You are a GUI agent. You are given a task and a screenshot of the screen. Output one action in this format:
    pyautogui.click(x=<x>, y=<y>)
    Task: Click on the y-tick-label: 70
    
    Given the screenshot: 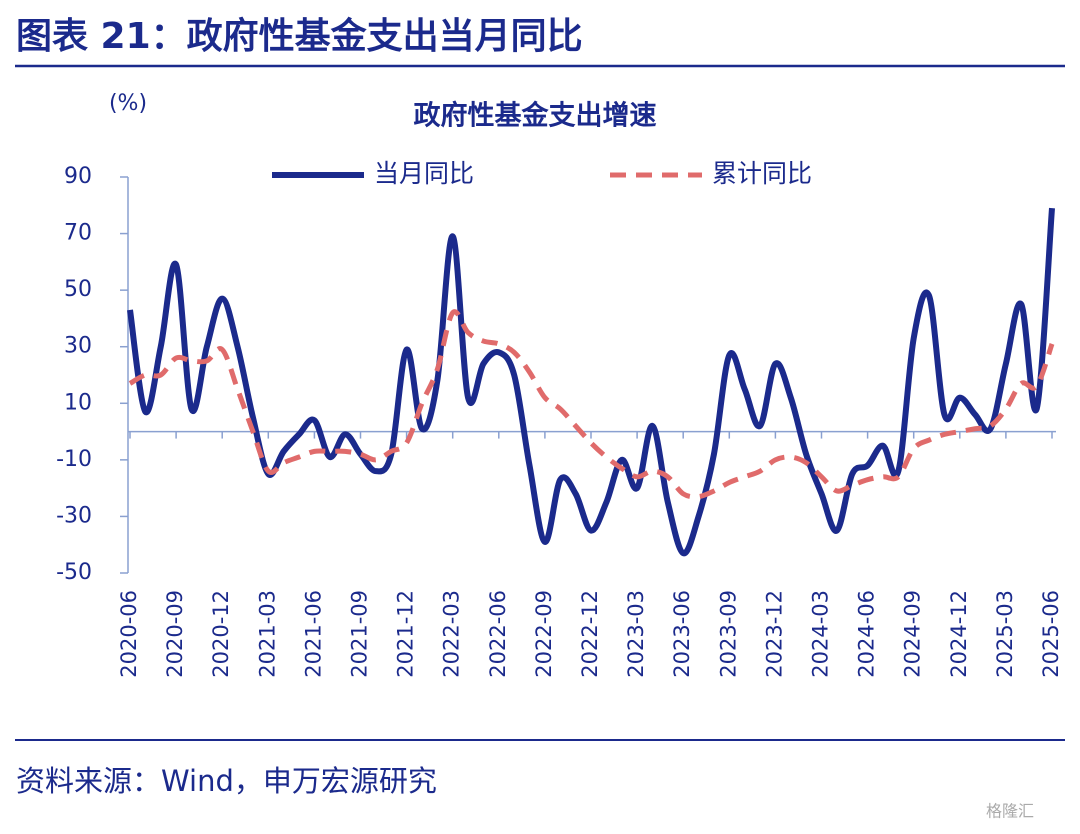 What is the action you would take?
    pyautogui.click(x=78, y=233)
    